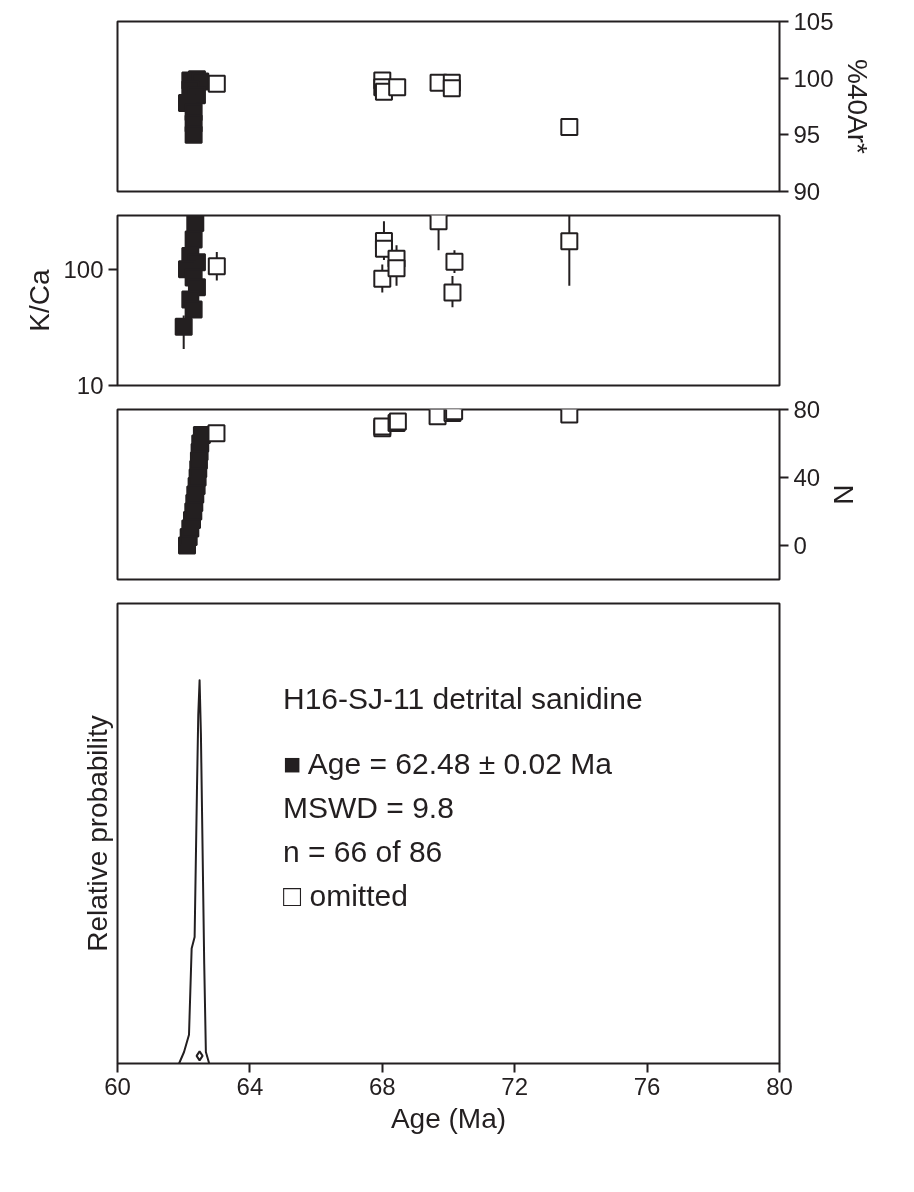 The width and height of the screenshot is (914, 1192). What do you see at coordinates (807, 135) in the screenshot?
I see `y2-tick-label: 95` at bounding box center [807, 135].